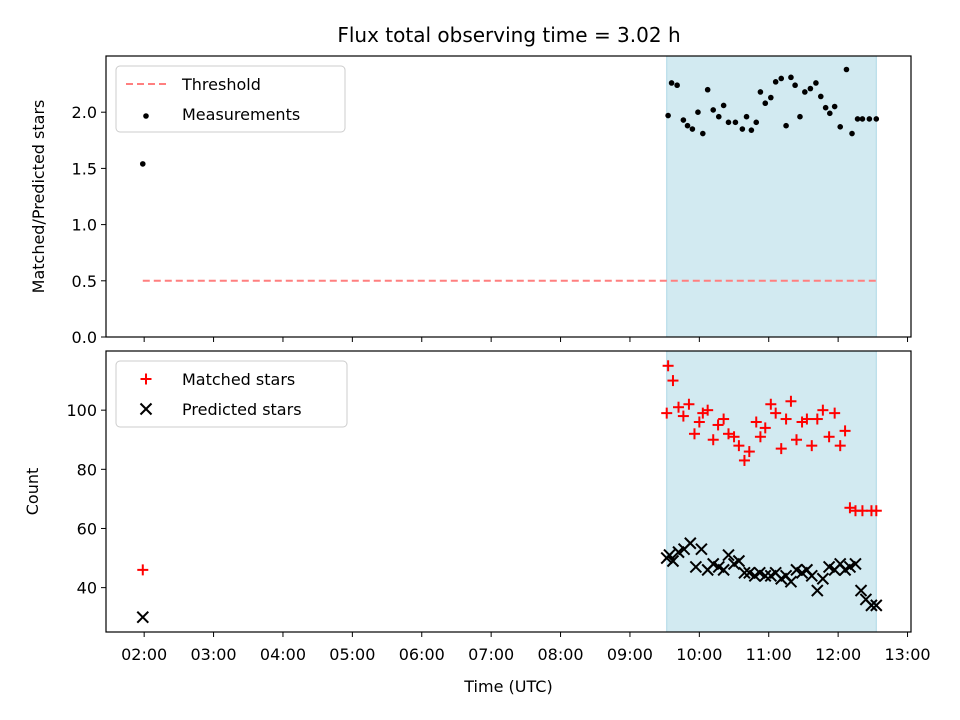  What do you see at coordinates (422, 654) in the screenshot?
I see `x-tick-label: 06:00` at bounding box center [422, 654].